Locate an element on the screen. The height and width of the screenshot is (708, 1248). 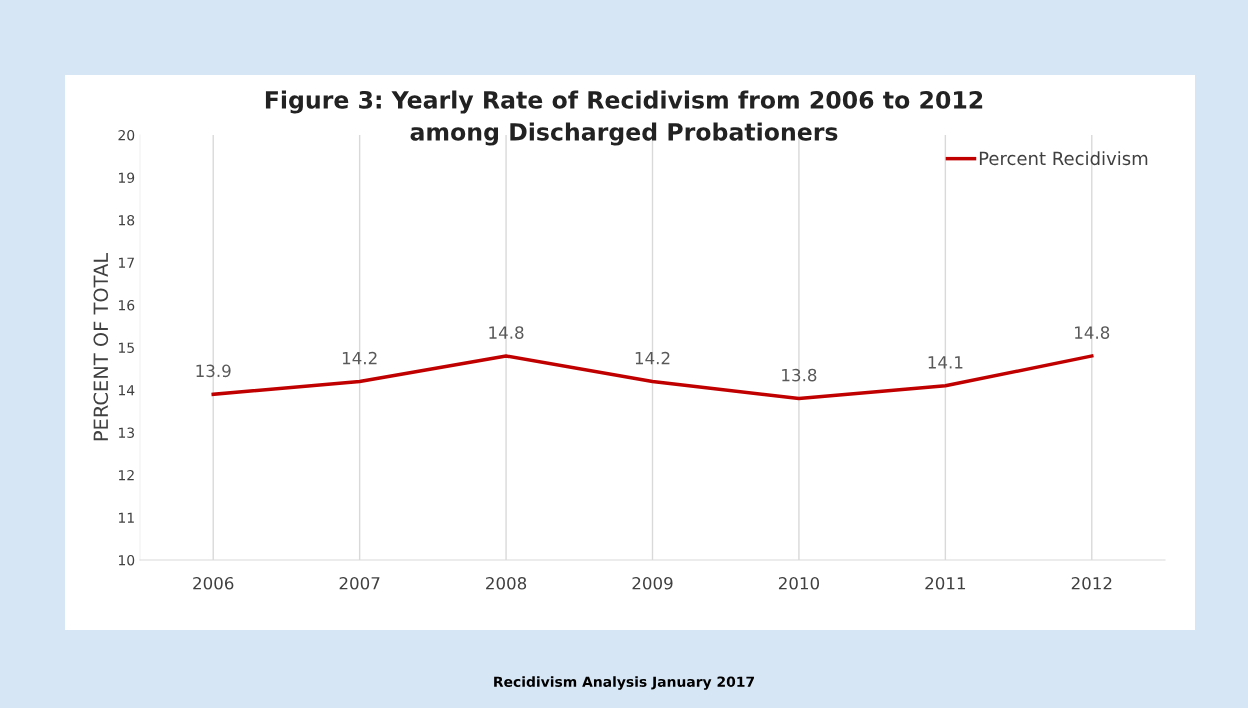
x-tick-label: 2011 is located at coordinates (945, 583).